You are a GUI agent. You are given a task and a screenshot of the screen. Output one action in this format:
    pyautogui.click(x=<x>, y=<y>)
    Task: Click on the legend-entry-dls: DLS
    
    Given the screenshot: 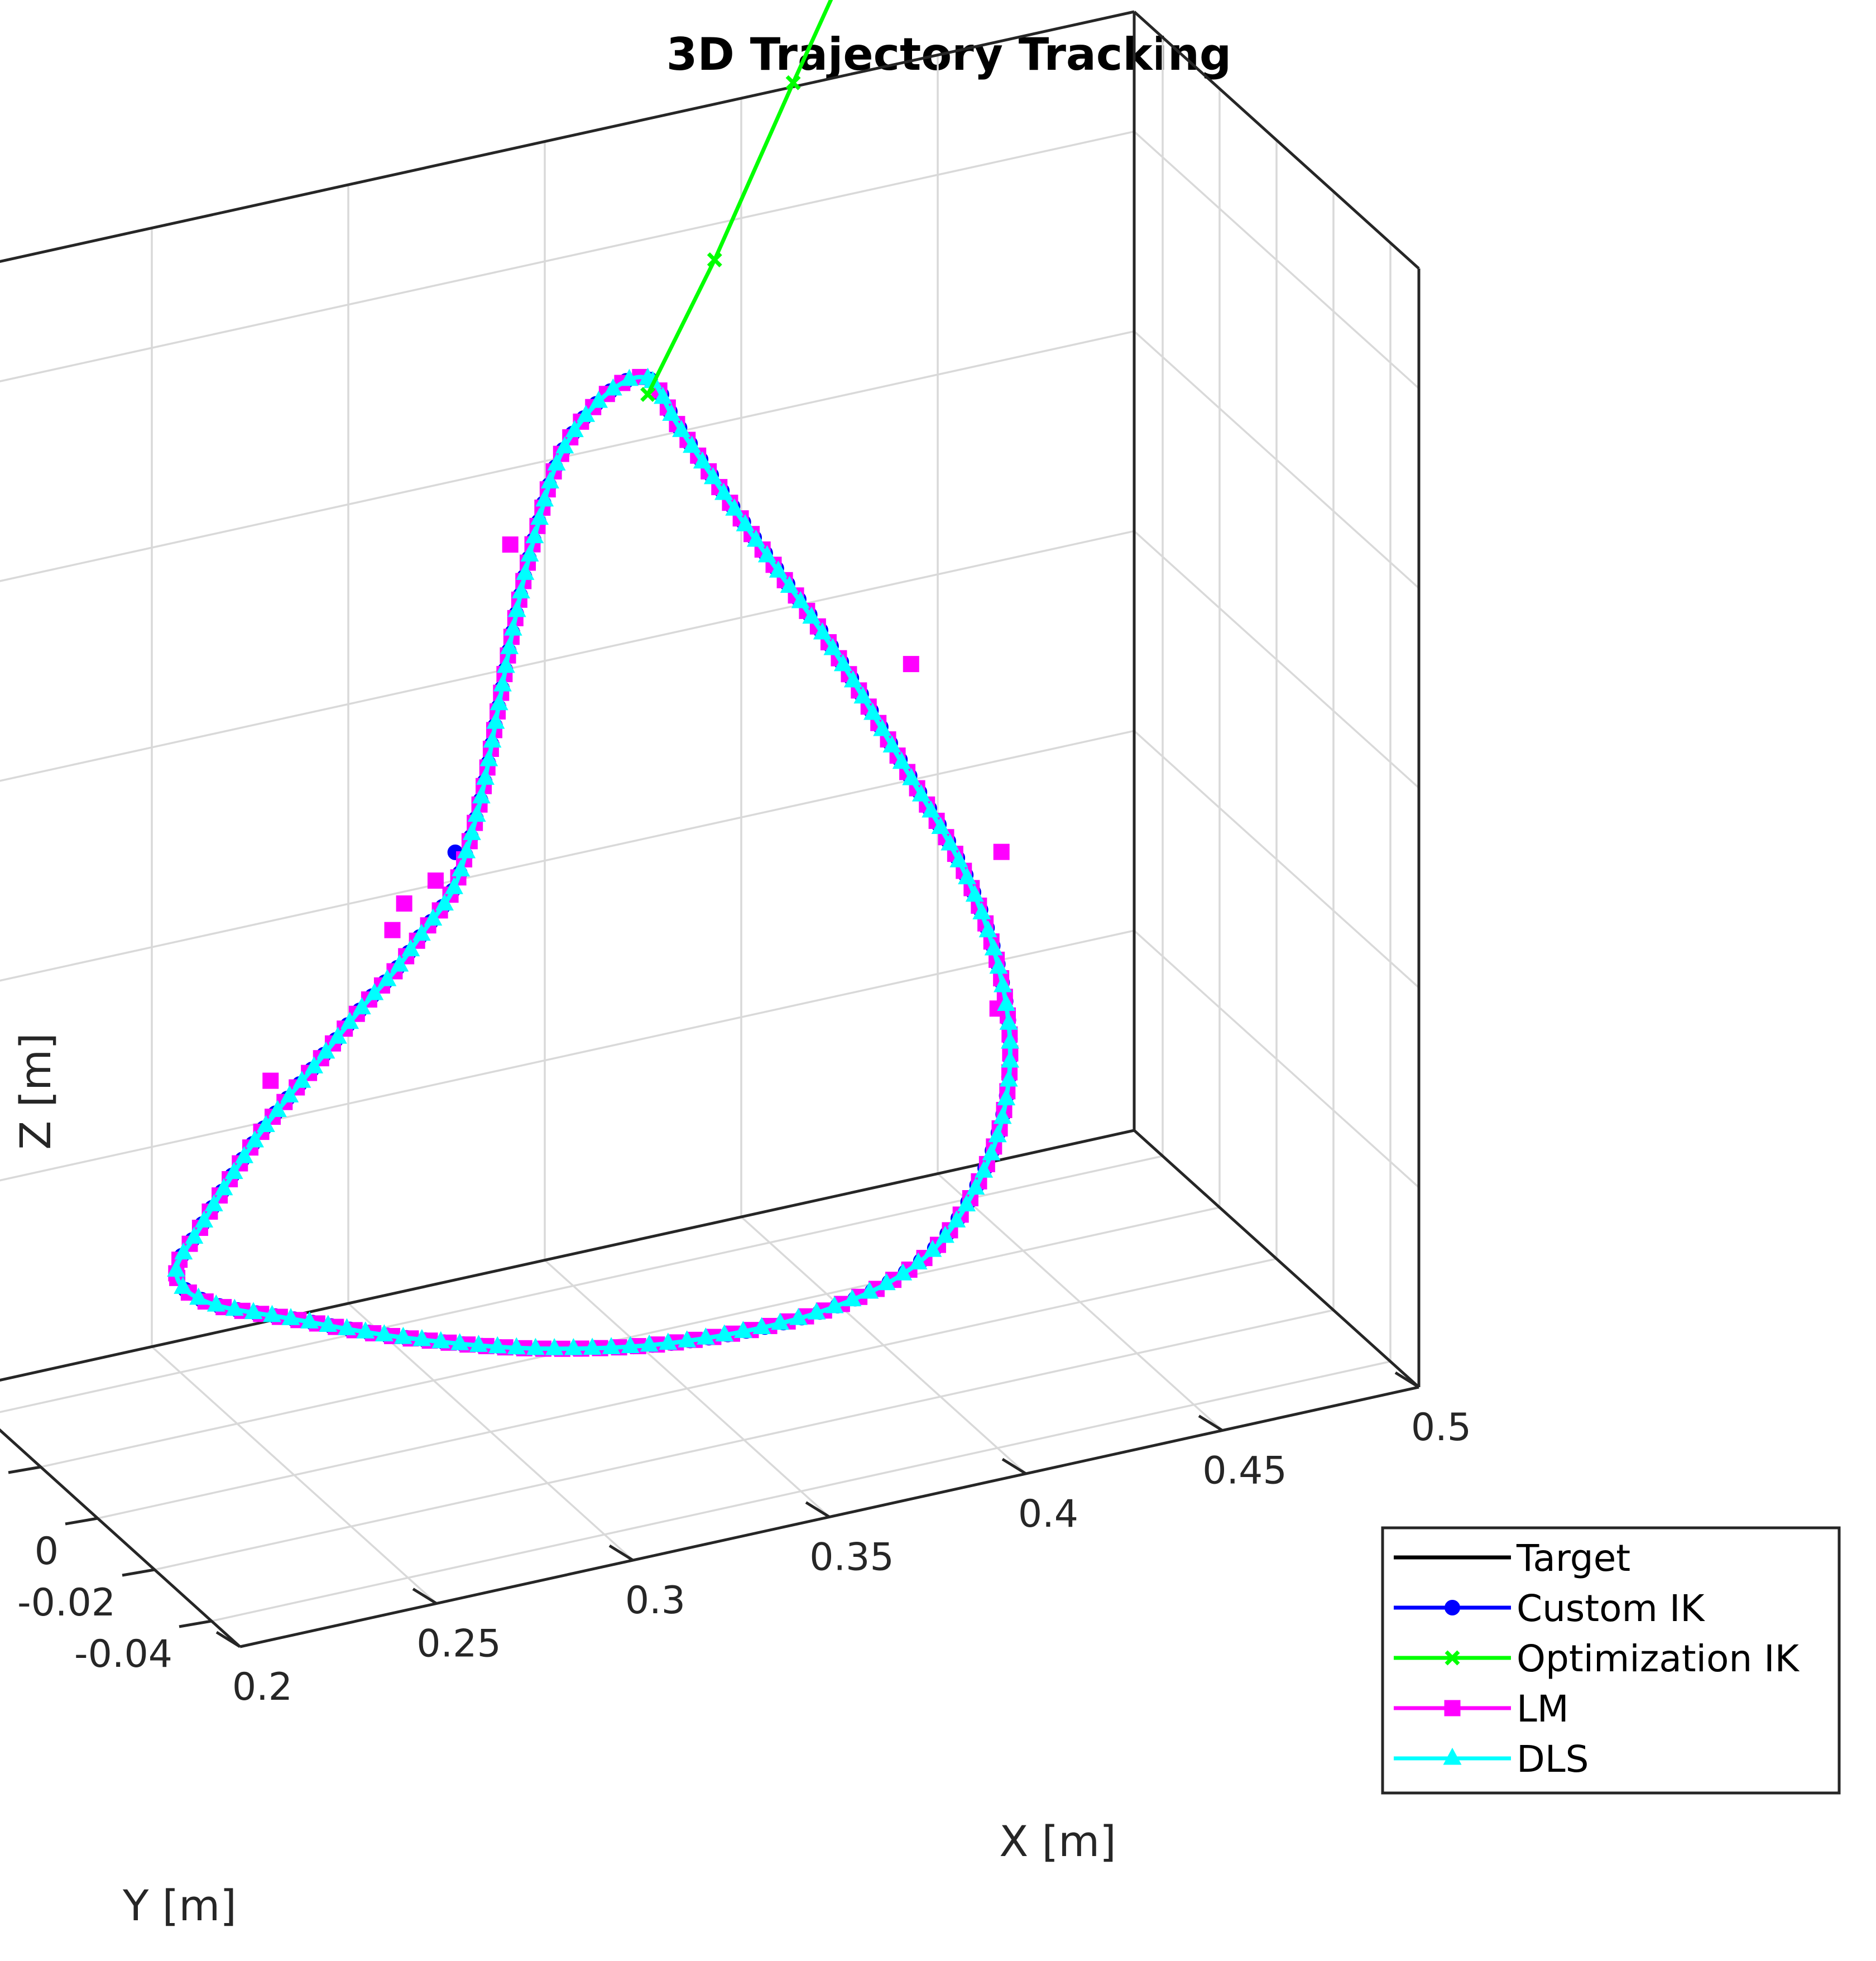 What is the action you would take?
    pyautogui.click(x=1491, y=1760)
    